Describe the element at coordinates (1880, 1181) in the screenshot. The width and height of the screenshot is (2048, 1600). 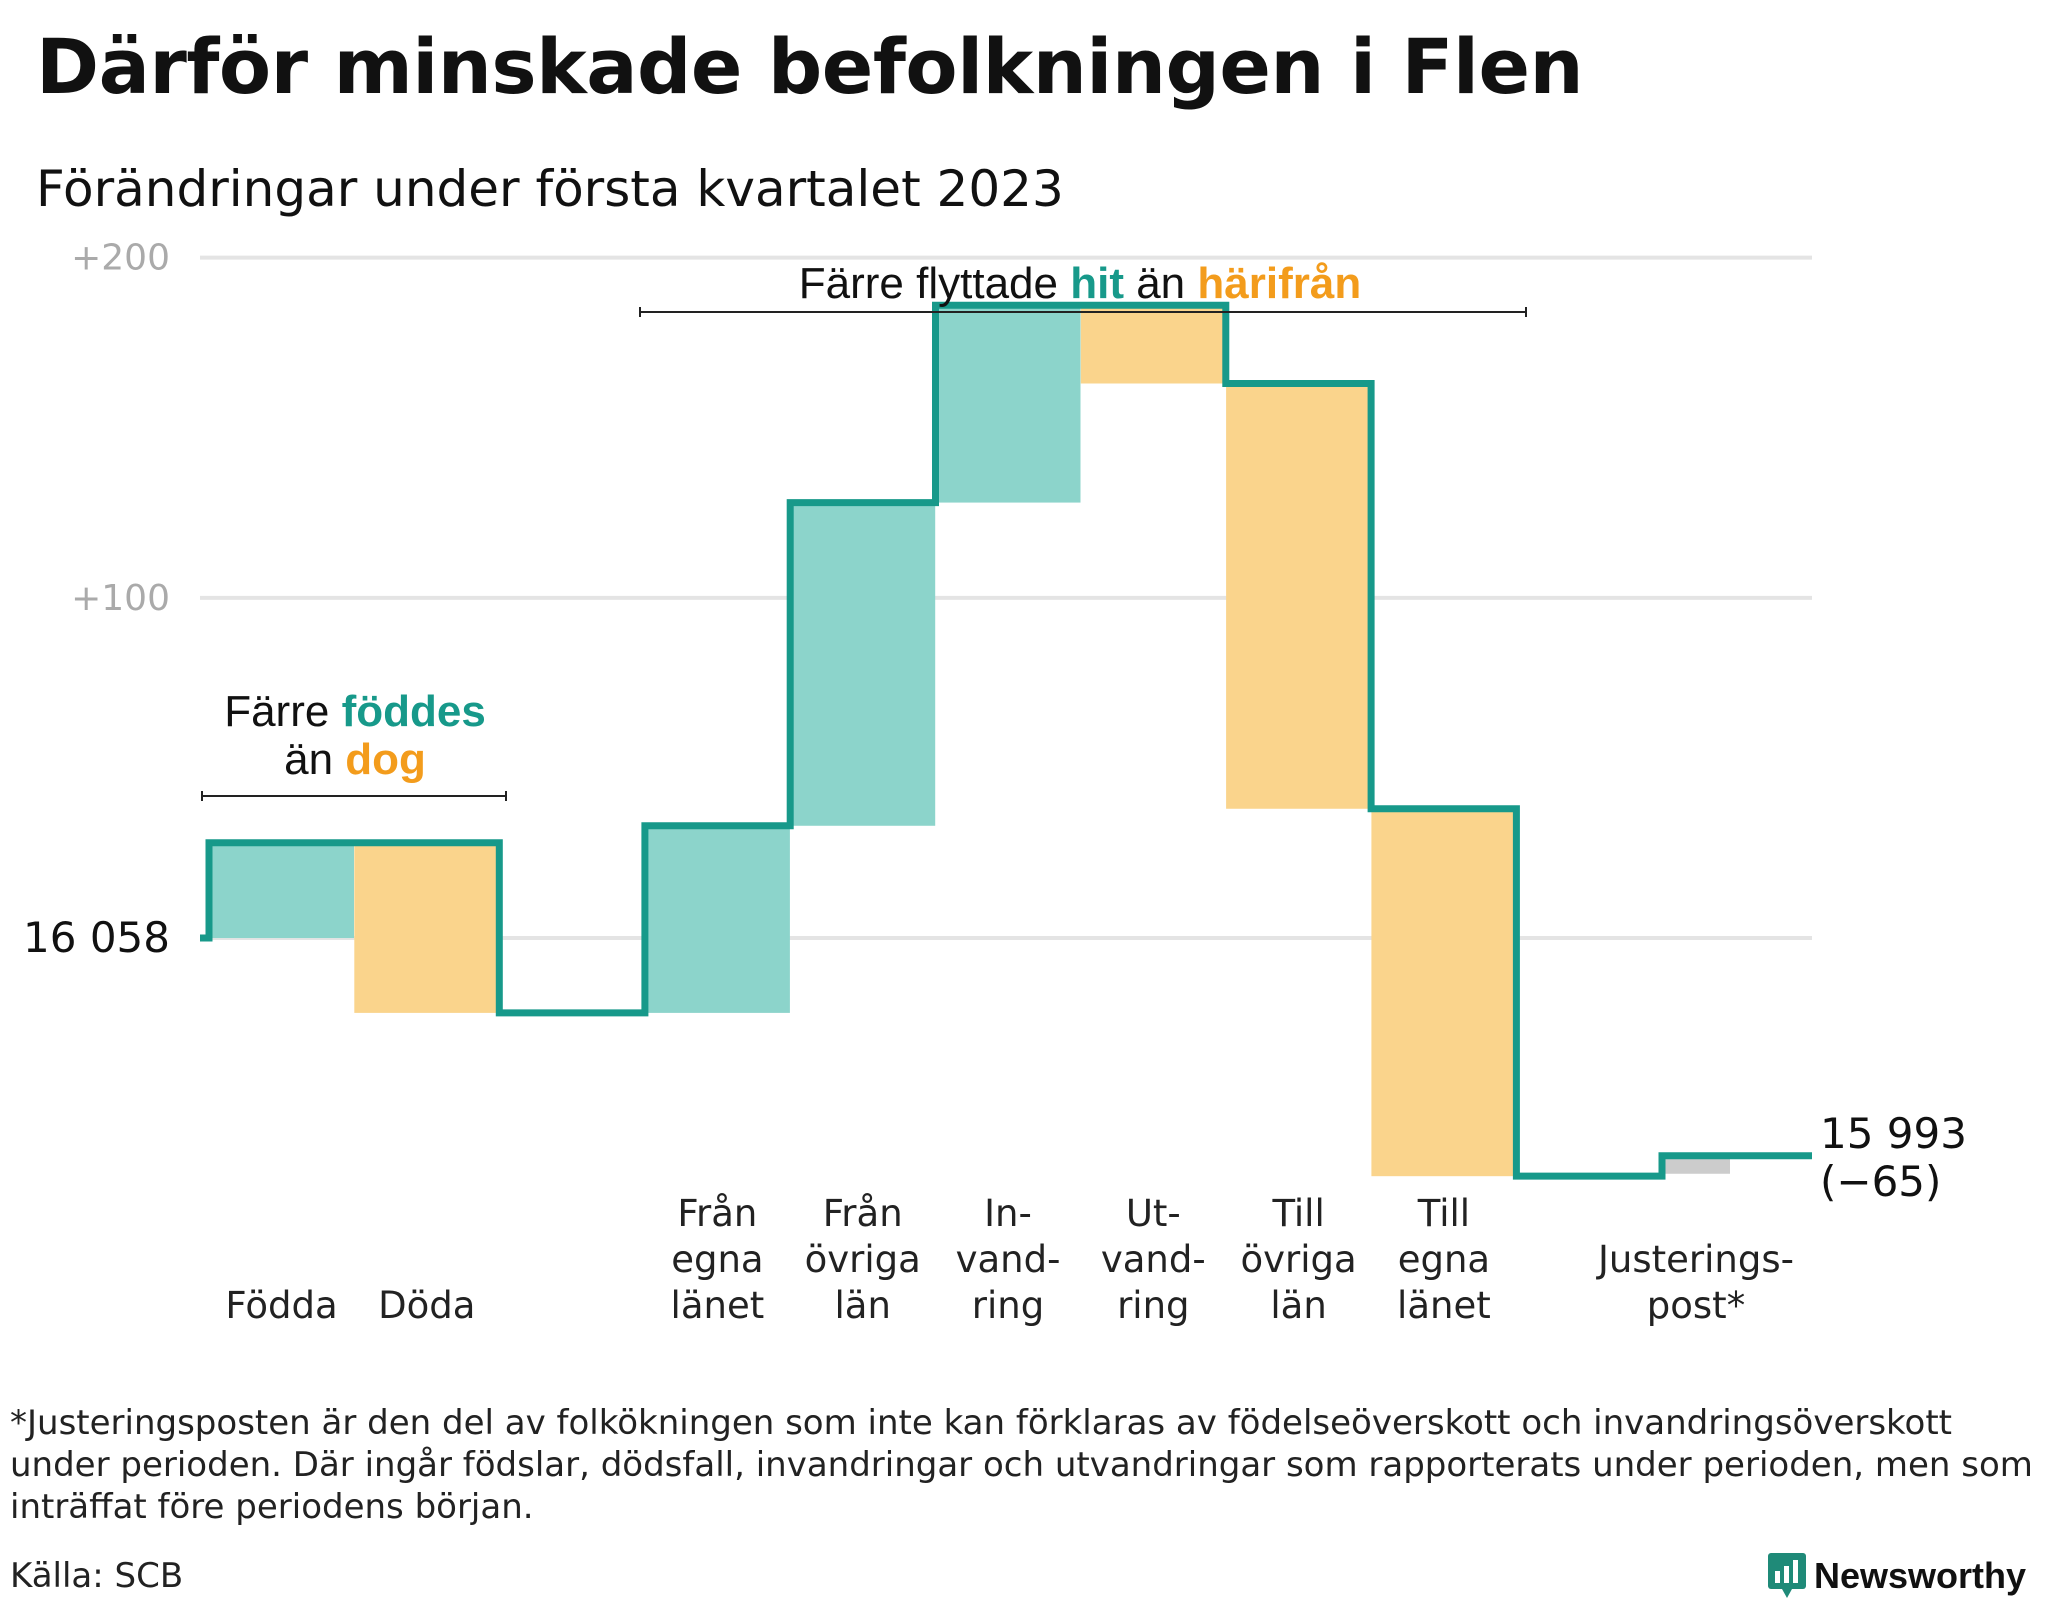
I see `end-value-label: (−65)` at that location.